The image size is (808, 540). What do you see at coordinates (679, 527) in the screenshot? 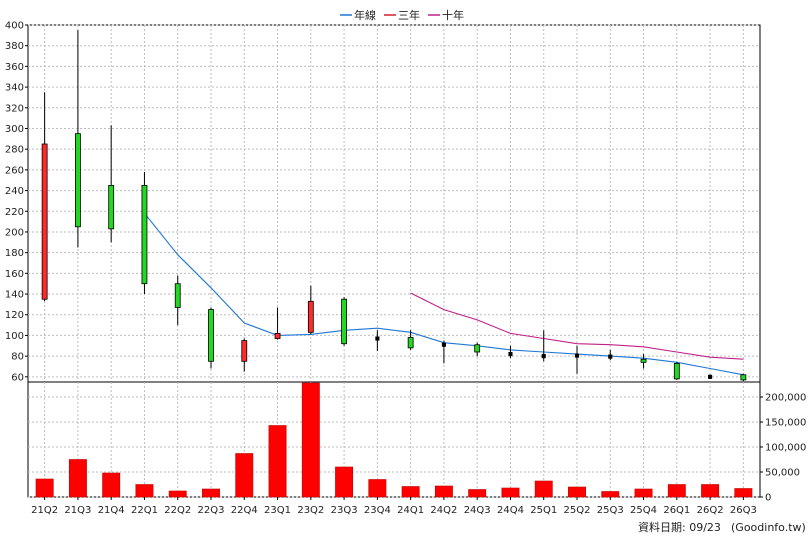
I see `footer-date: 資料日期: 09/23` at bounding box center [679, 527].